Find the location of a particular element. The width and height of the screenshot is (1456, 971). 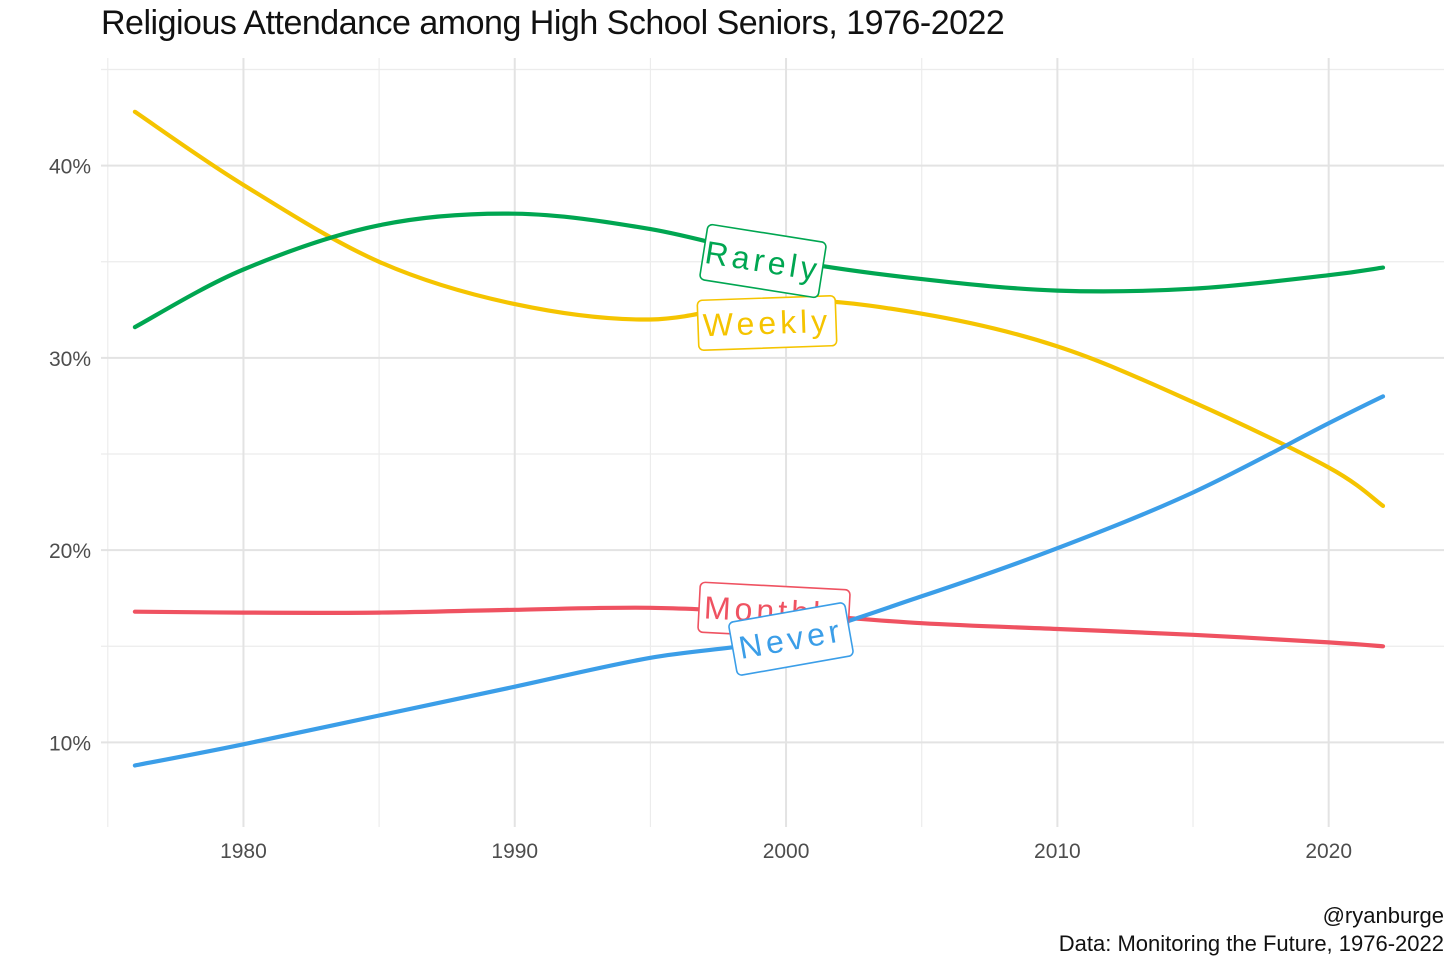

x-axis-ticks: 1980 1990 2000 2010 2020 is located at coordinates (786, 851).